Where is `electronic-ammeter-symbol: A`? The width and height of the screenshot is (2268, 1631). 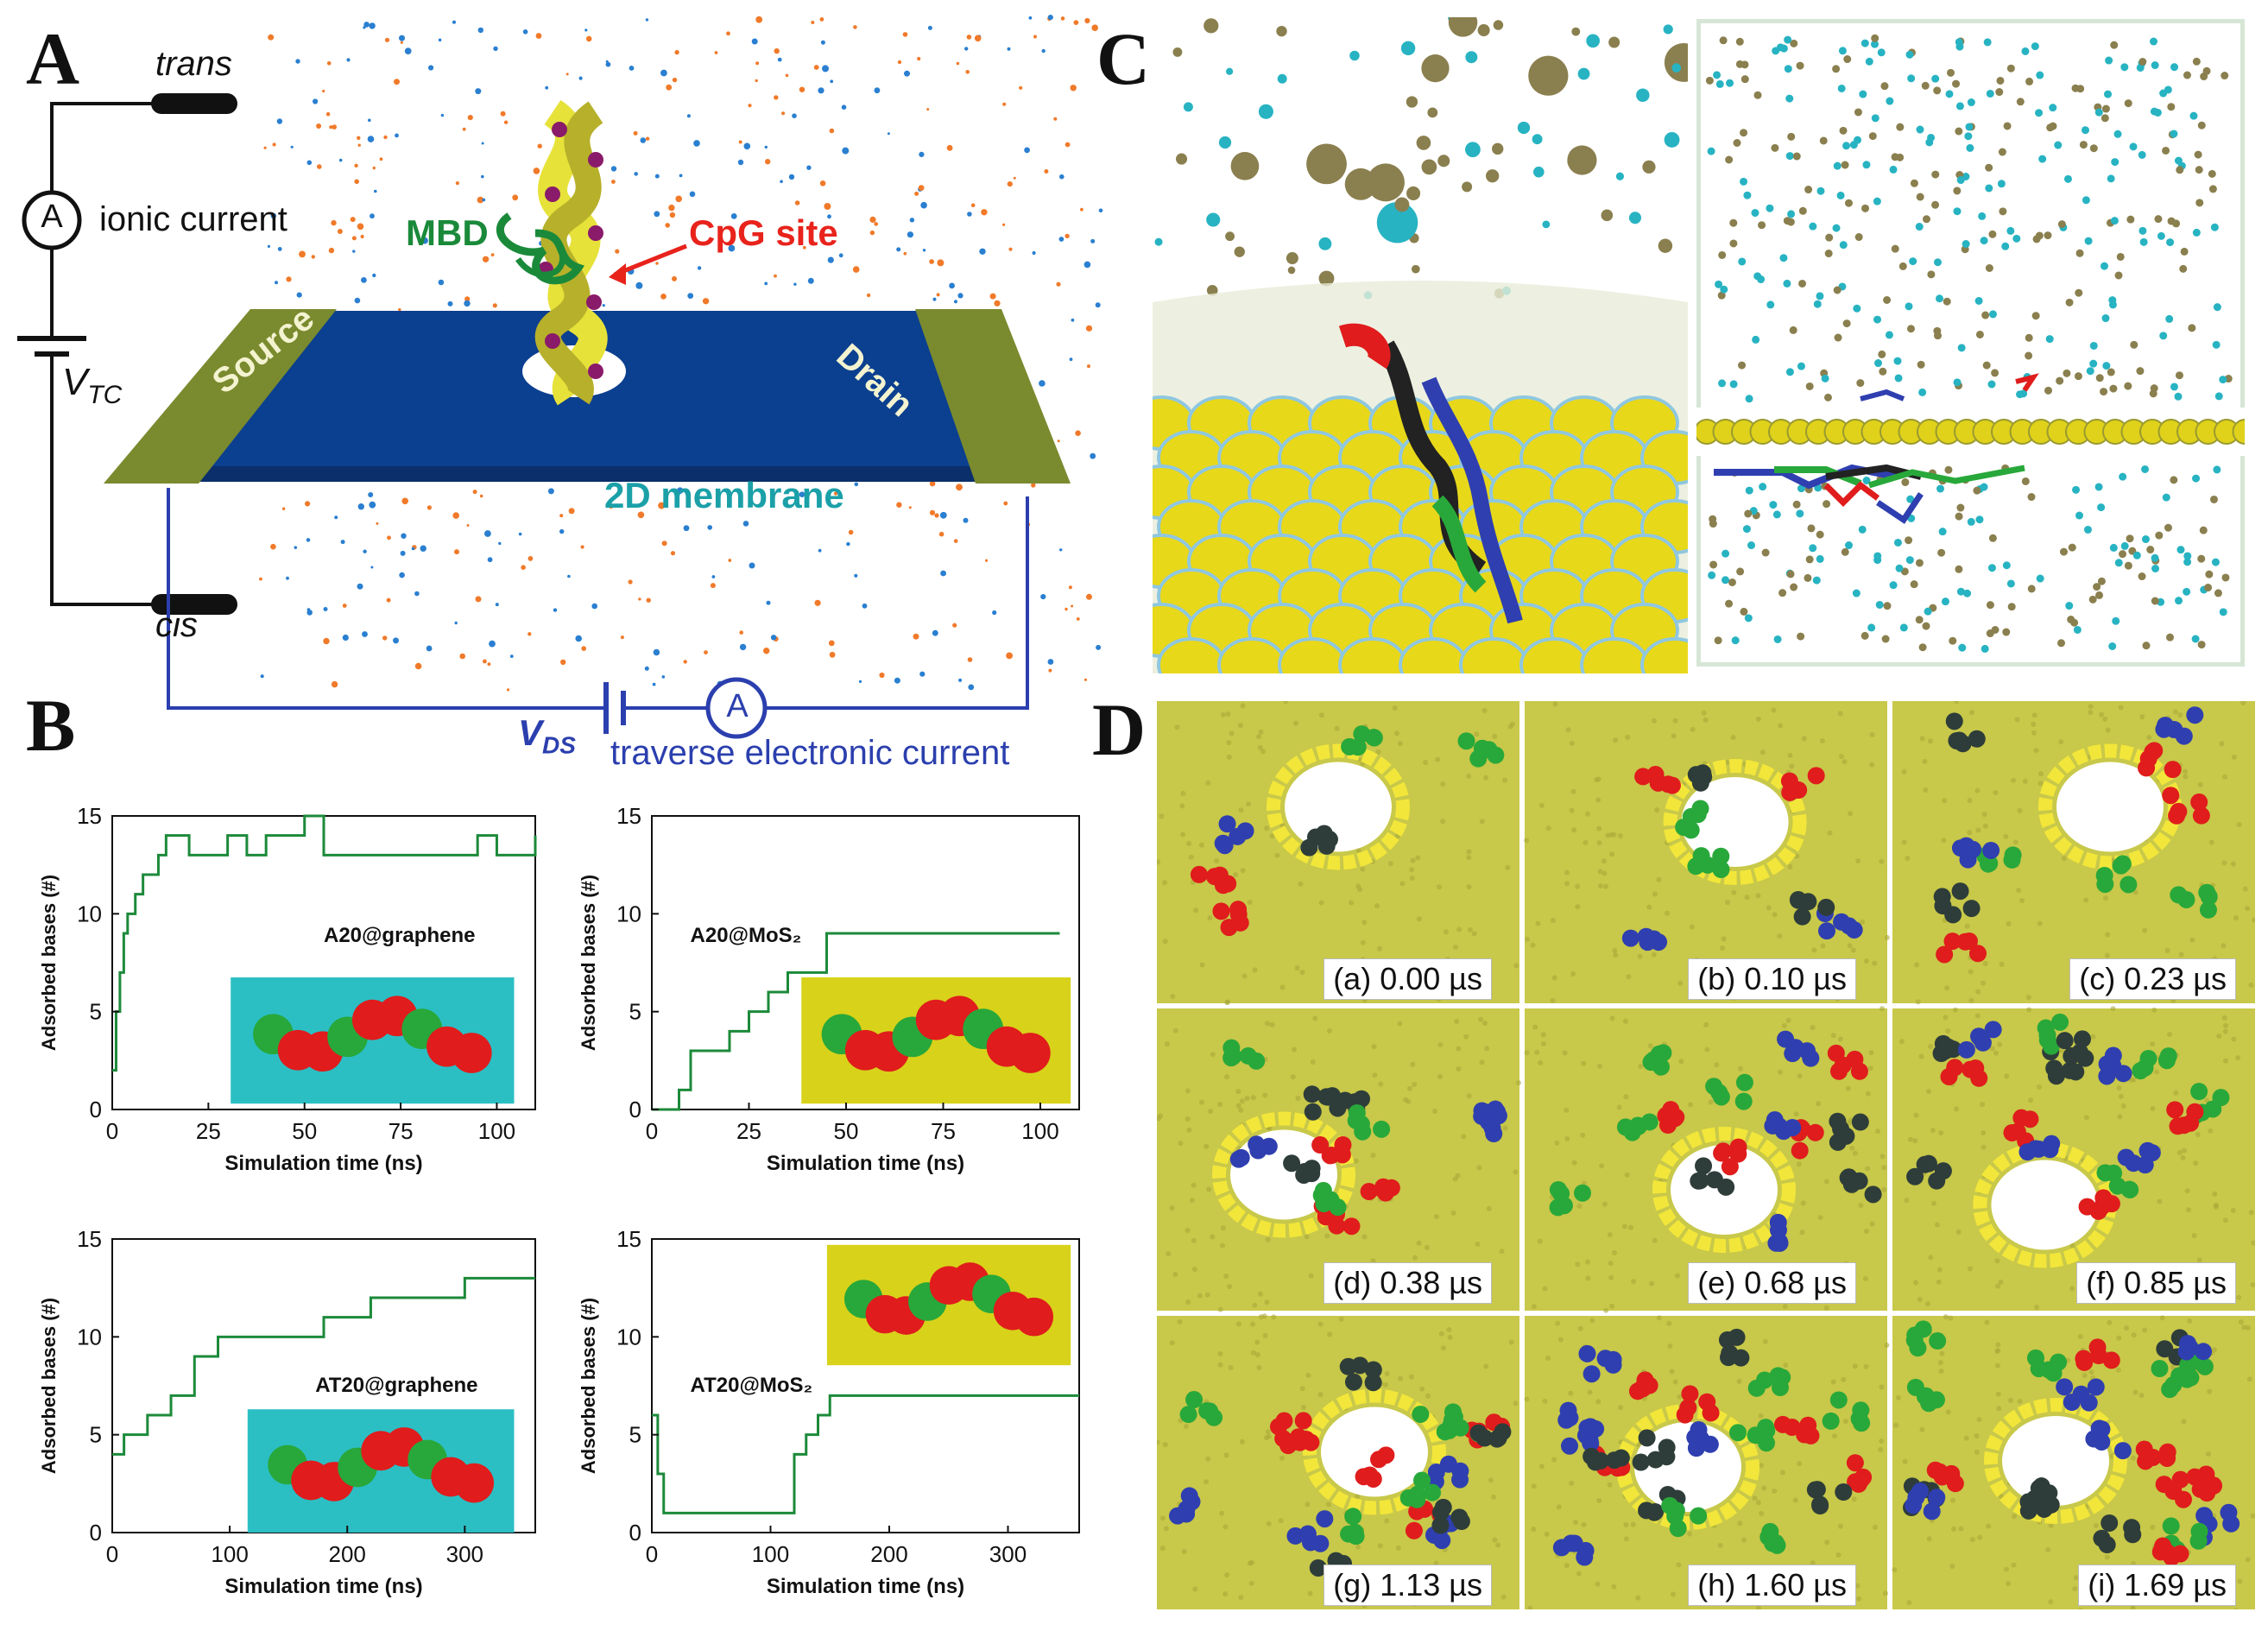 electronic-ammeter-symbol: A is located at coordinates (737, 706).